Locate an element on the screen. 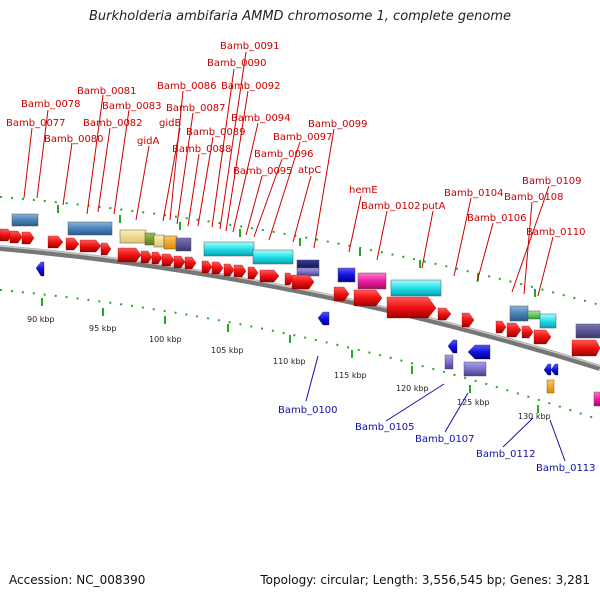 This screenshot has height=600, width=600. gene-label: Bamb_0090 is located at coordinates (237, 63).